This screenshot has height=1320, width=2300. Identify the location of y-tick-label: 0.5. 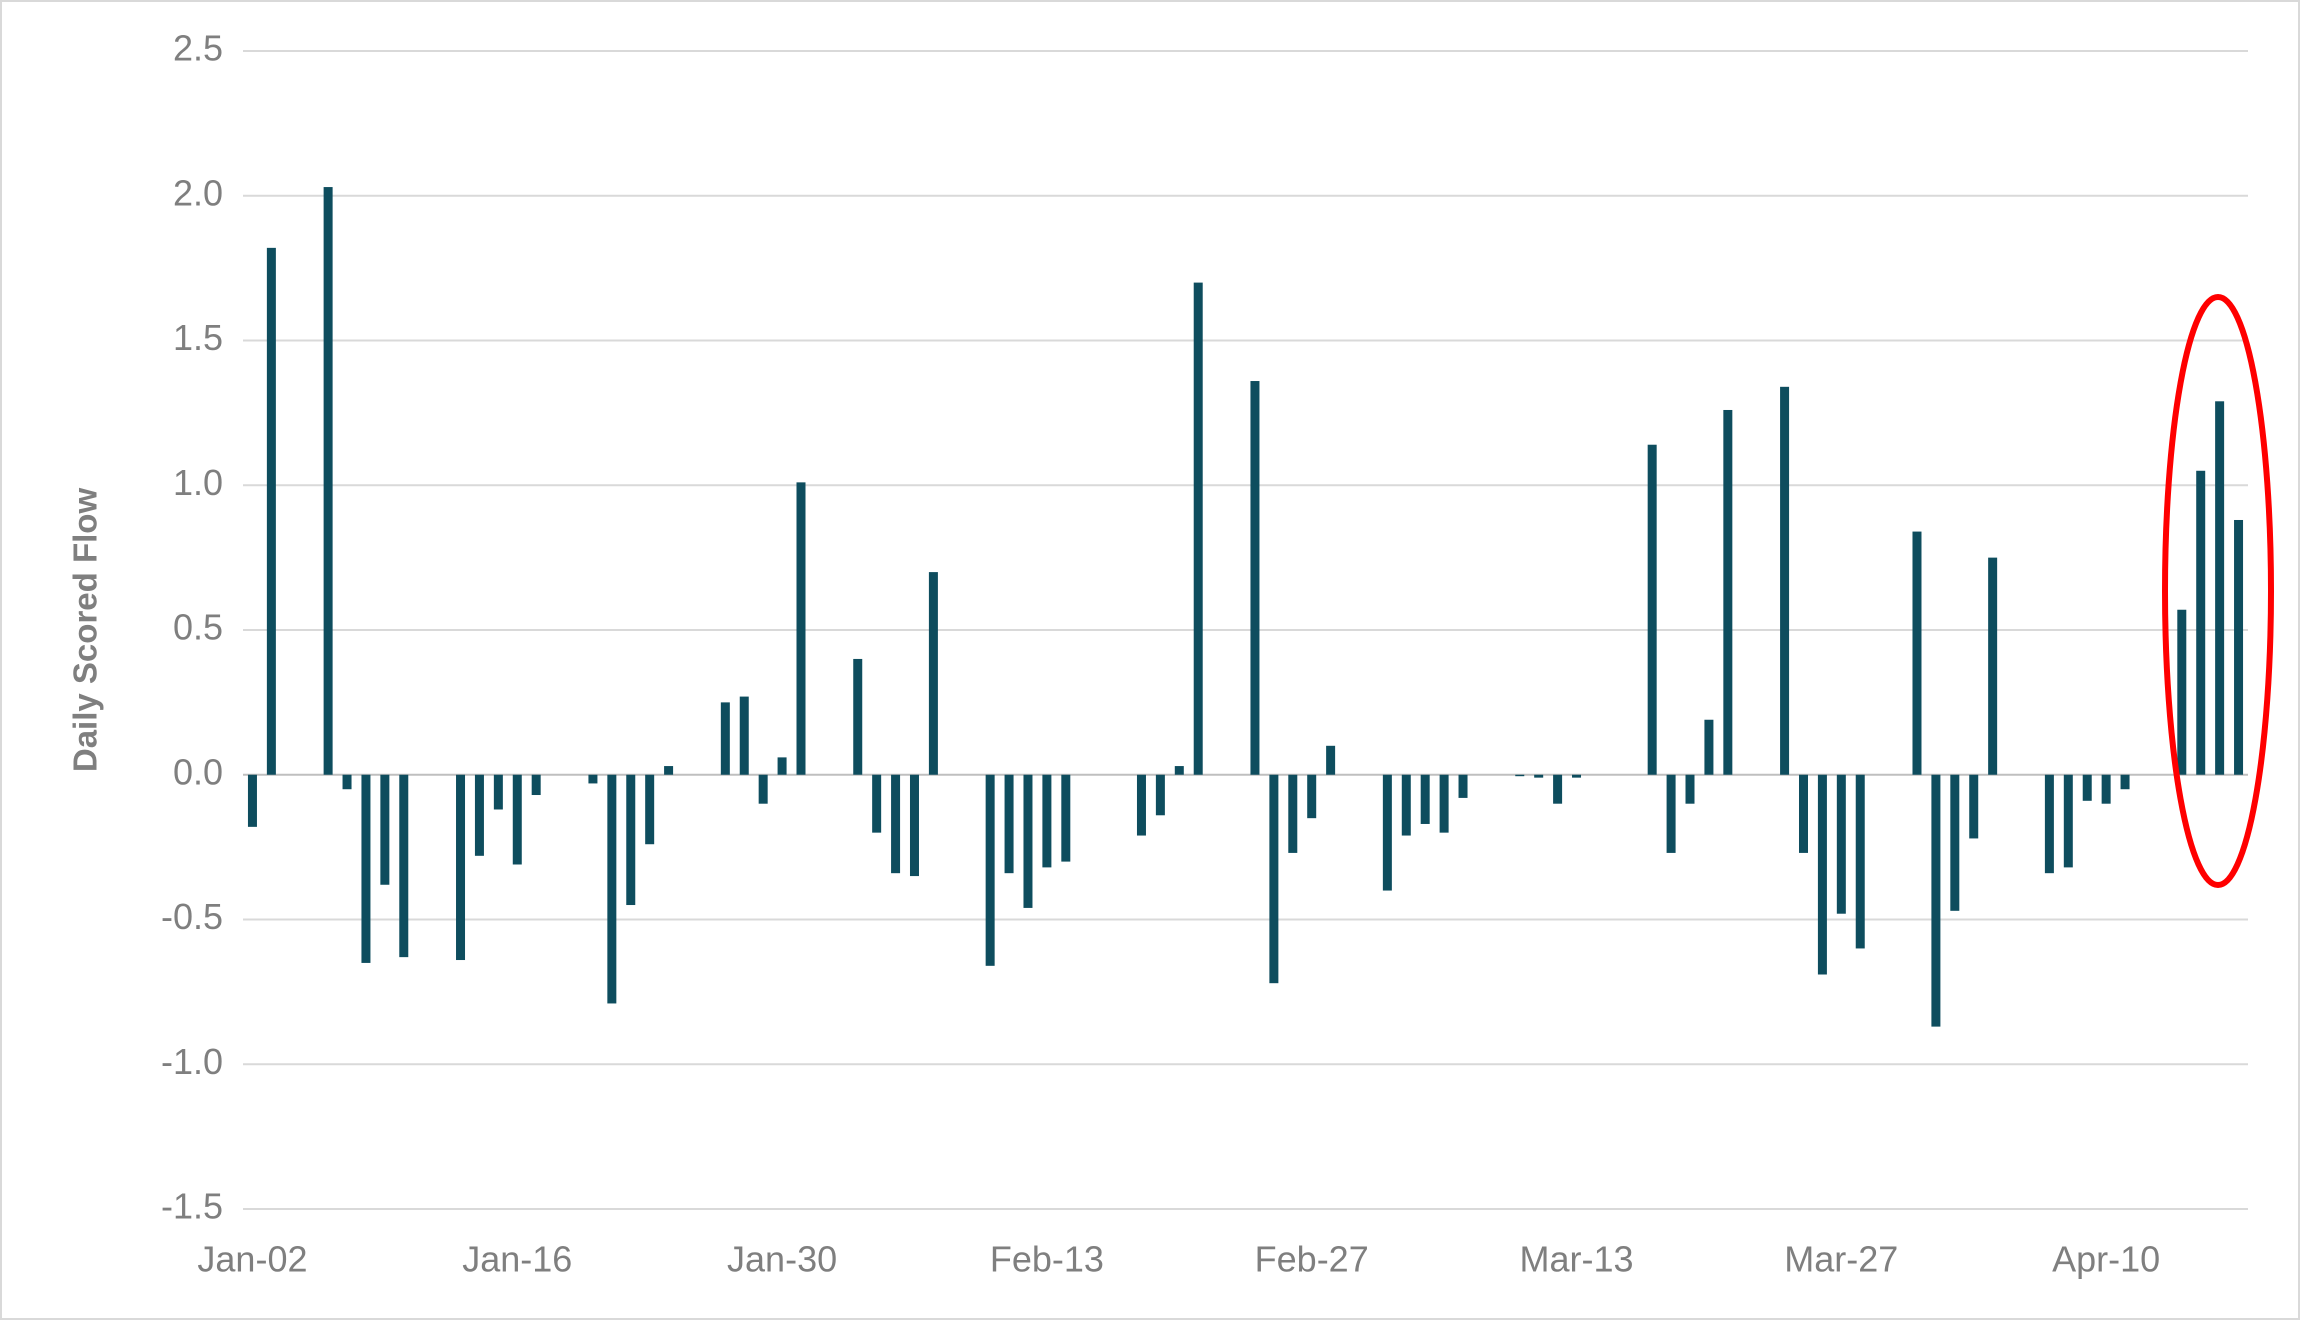
(198, 627).